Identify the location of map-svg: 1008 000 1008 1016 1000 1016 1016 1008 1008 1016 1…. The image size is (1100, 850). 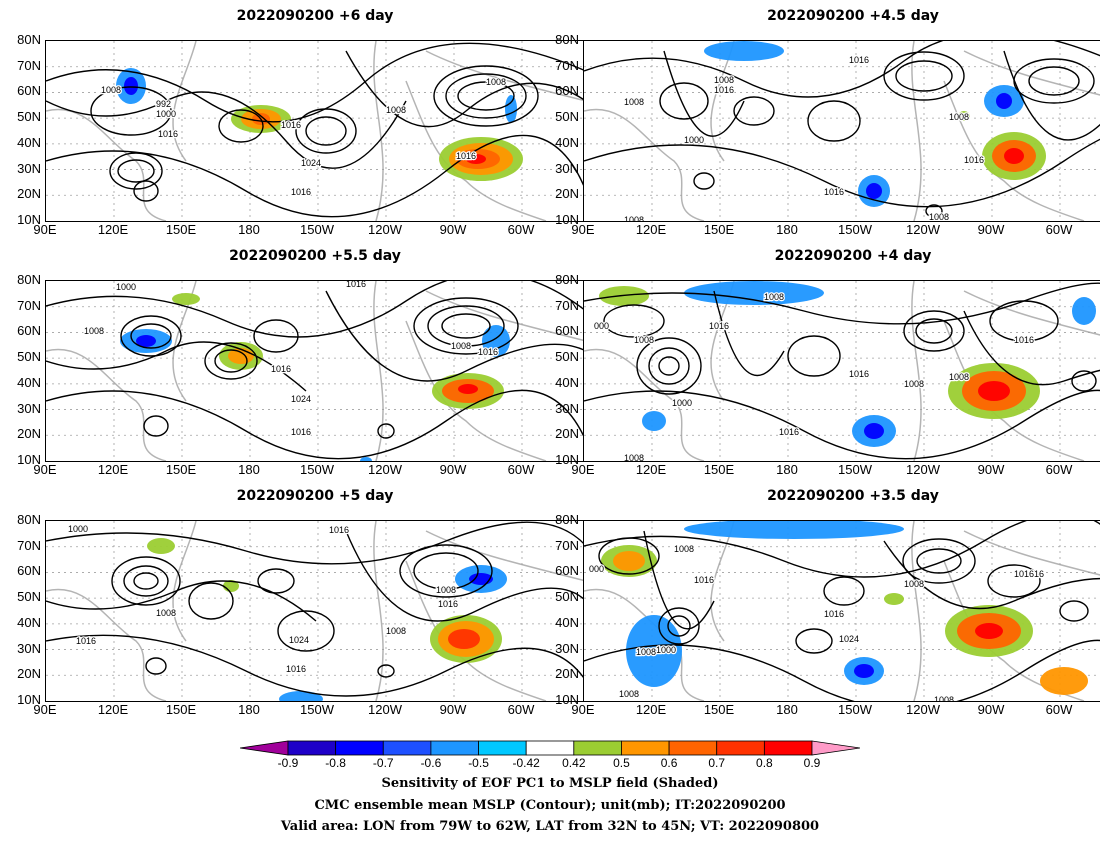
(842, 371).